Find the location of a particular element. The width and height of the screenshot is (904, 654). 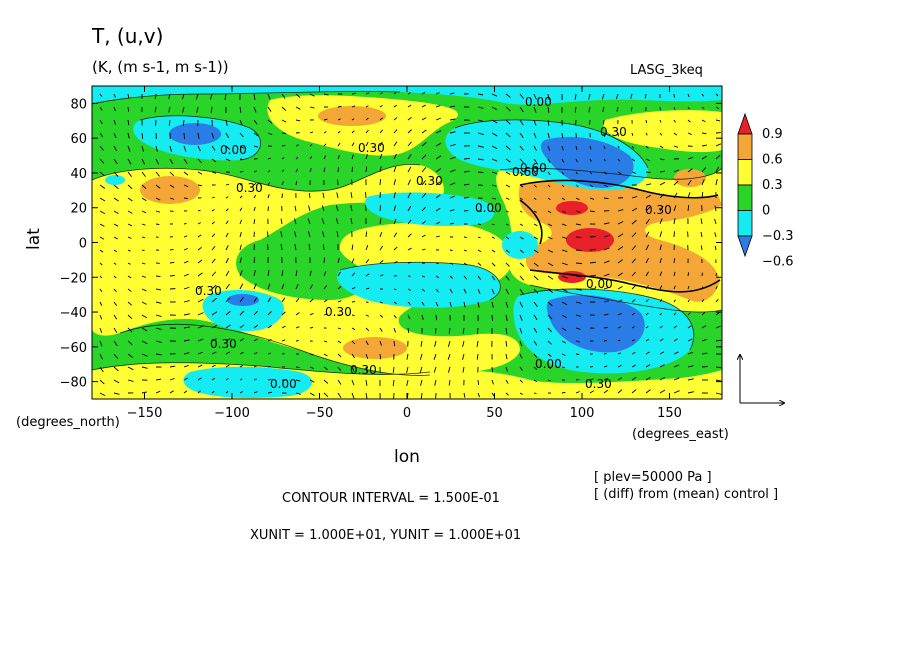

contour-label: 0.00 is located at coordinates (548, 364).